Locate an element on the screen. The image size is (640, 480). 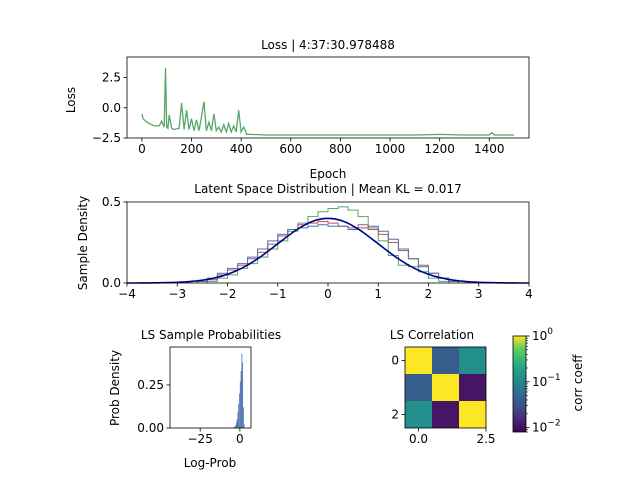
correlation-title: LS Correlation is located at coordinates (432, 335).